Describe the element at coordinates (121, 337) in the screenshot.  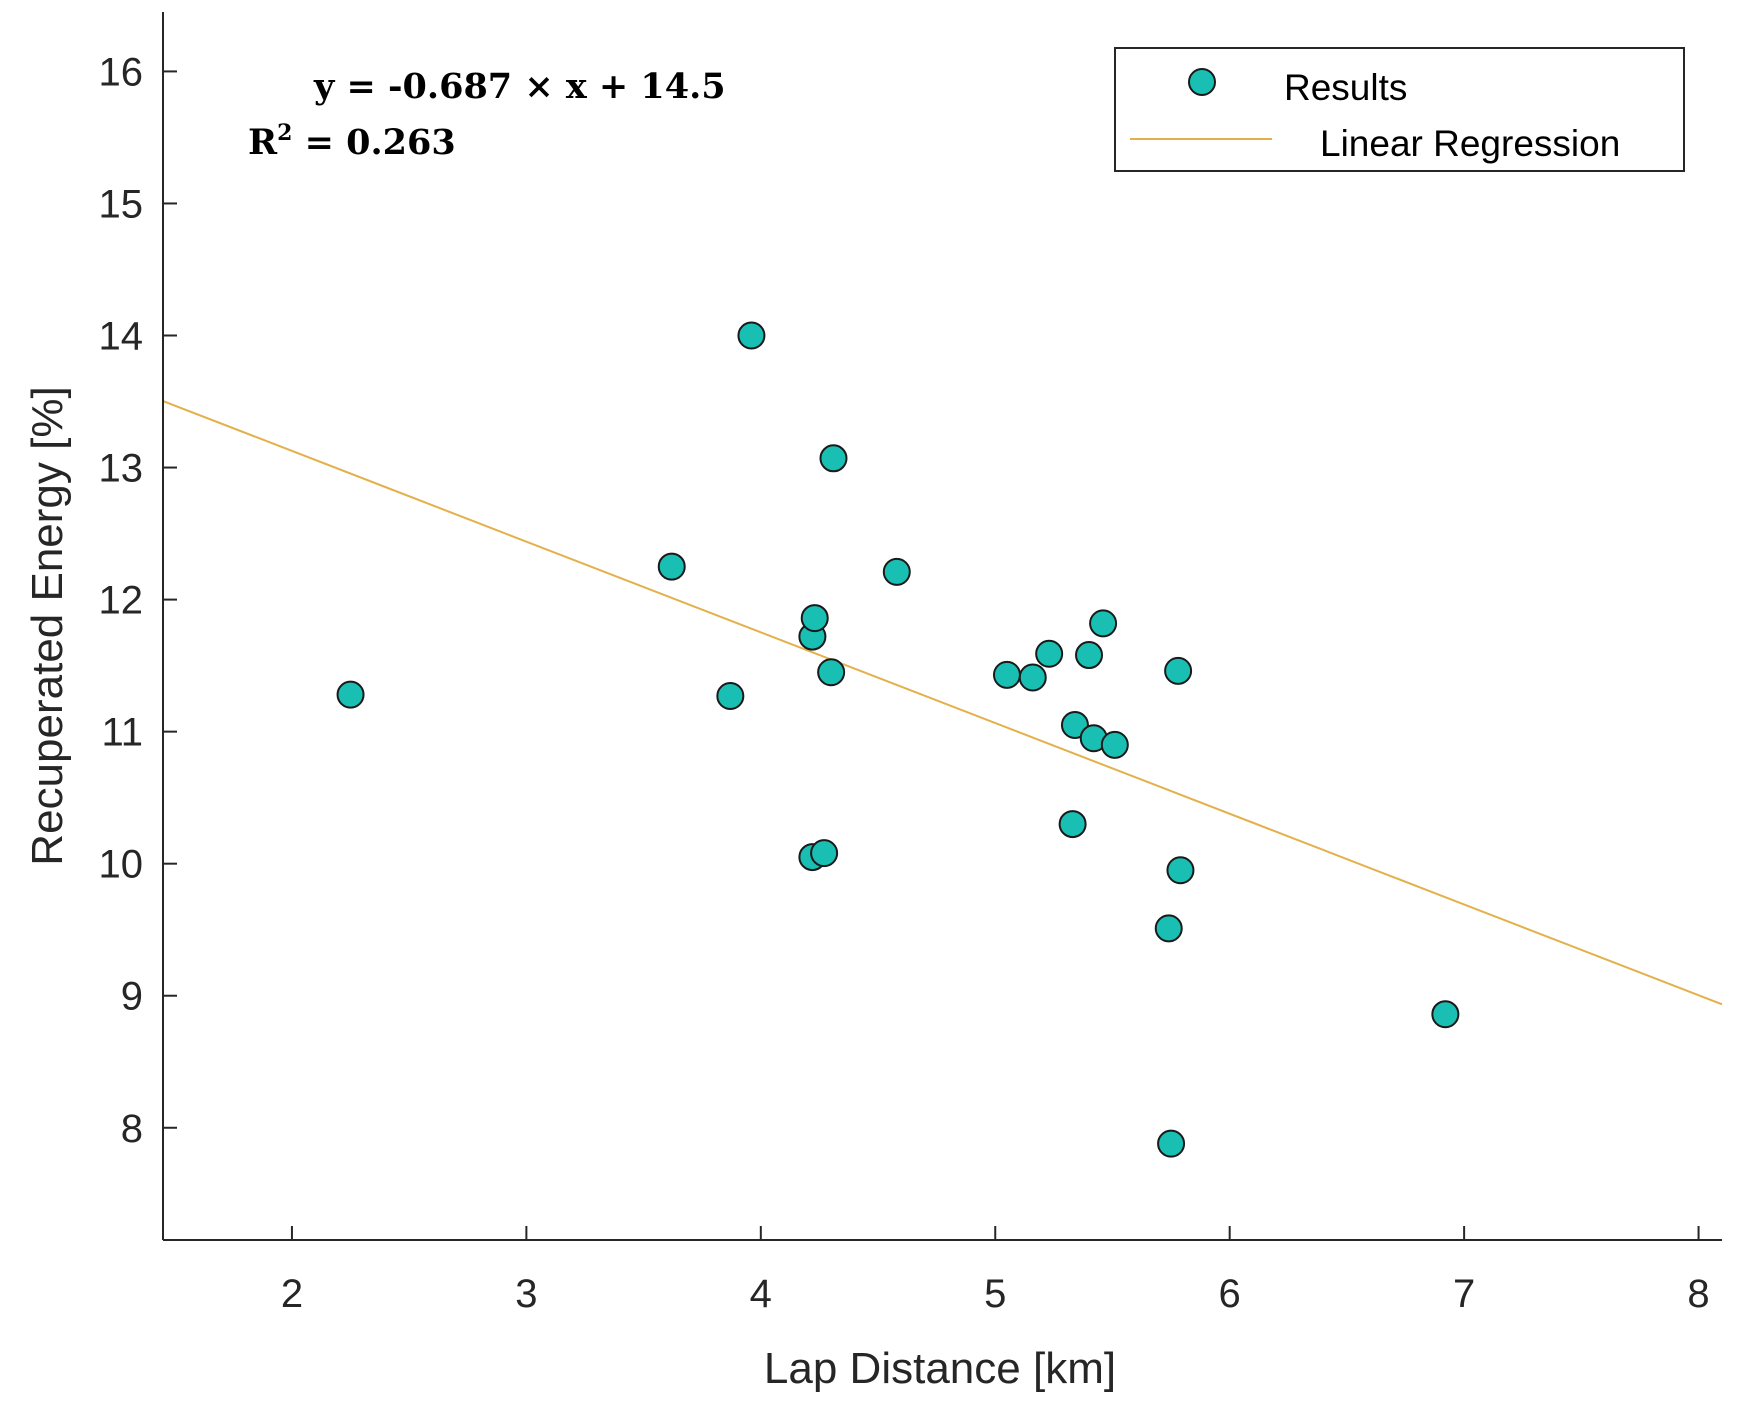
I see `y-tick-label: 14` at that location.